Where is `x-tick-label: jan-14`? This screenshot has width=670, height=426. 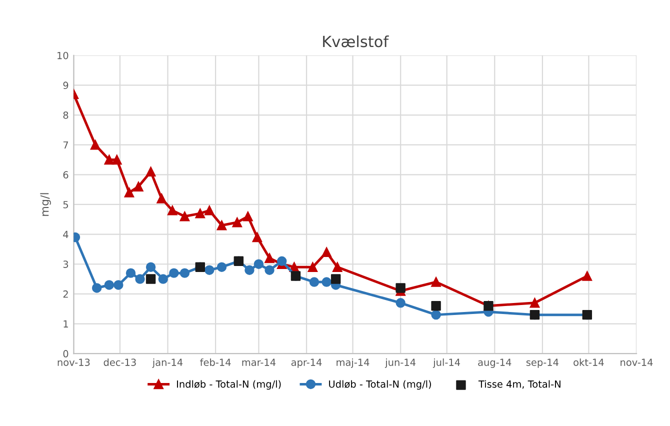
x-tick-label: jan-14 is located at coordinates (167, 363).